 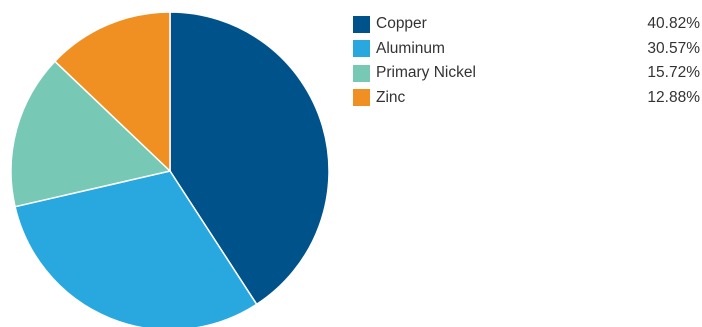 What do you see at coordinates (673, 24) in the screenshot?
I see `legend-value-copper: 40.82%` at bounding box center [673, 24].